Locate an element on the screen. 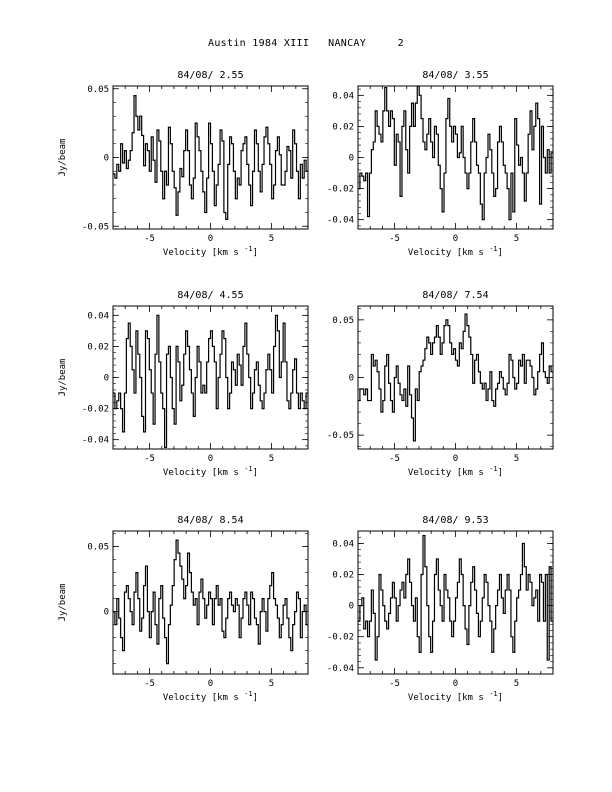 The height and width of the screenshot is (792, 612). panel-title: 84/08/ 4.55 is located at coordinates (210, 295).